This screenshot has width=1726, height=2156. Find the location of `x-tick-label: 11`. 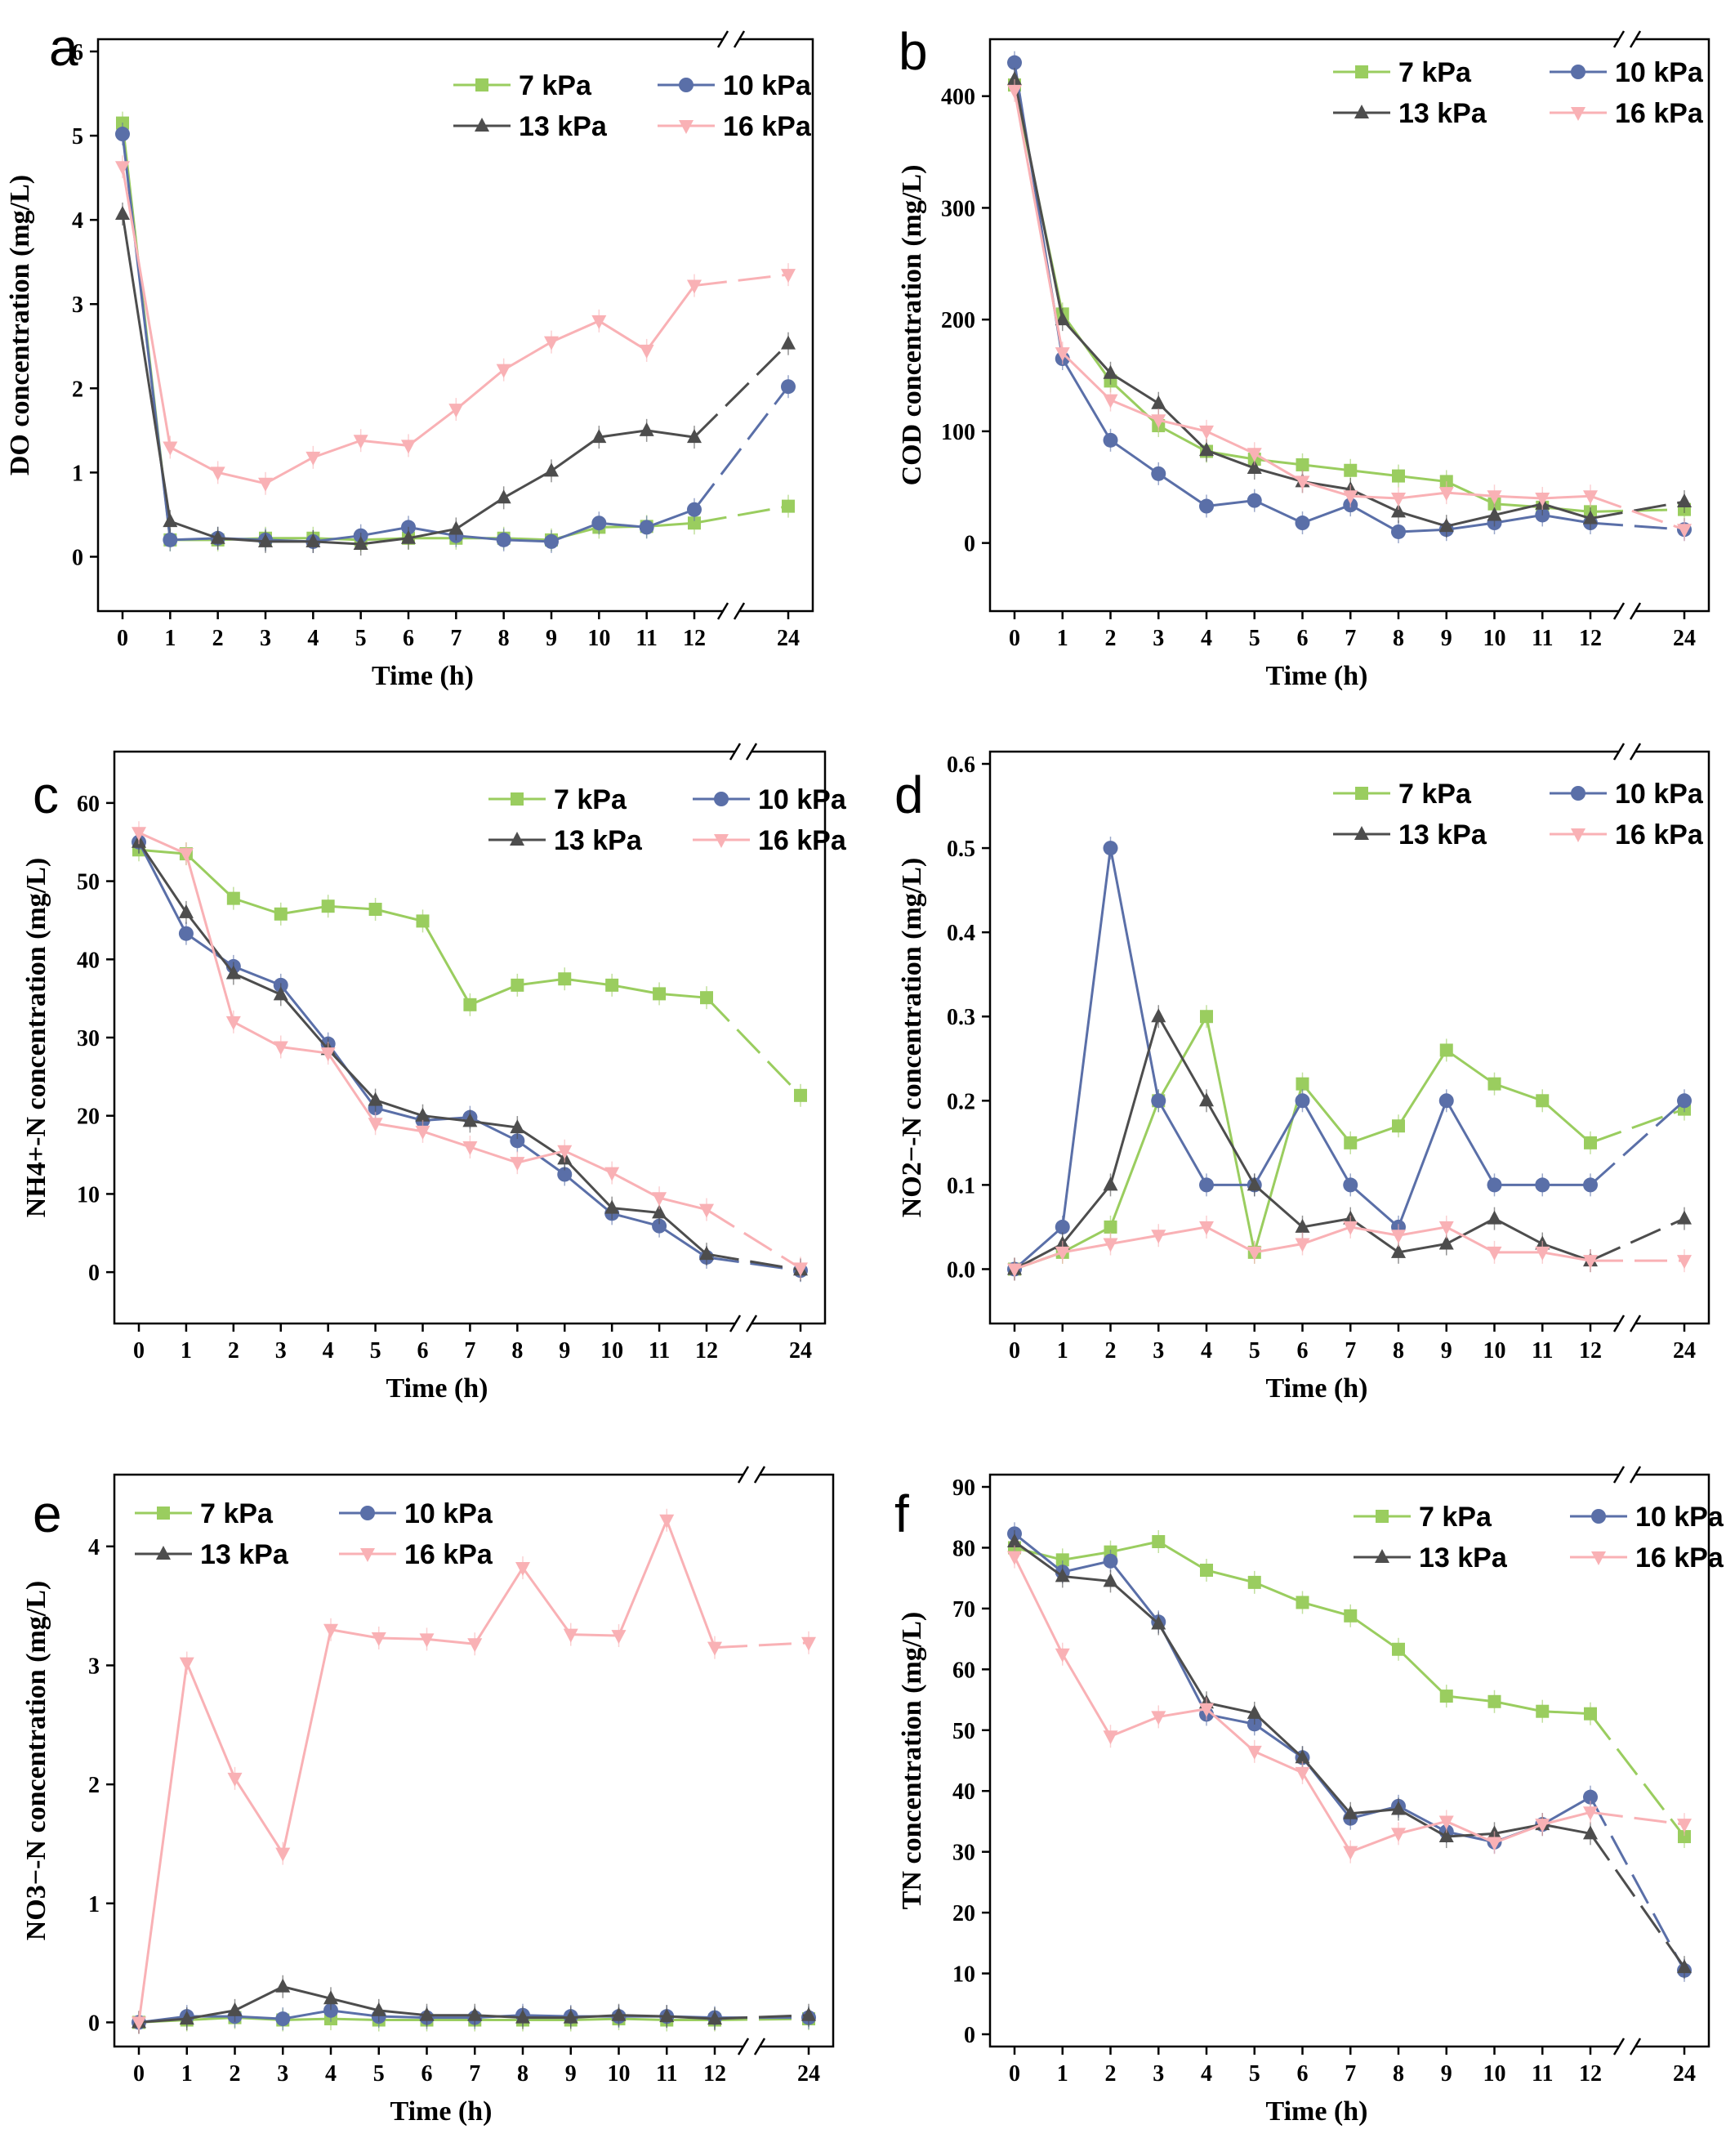

x-tick-label: 11 is located at coordinates (659, 1351).